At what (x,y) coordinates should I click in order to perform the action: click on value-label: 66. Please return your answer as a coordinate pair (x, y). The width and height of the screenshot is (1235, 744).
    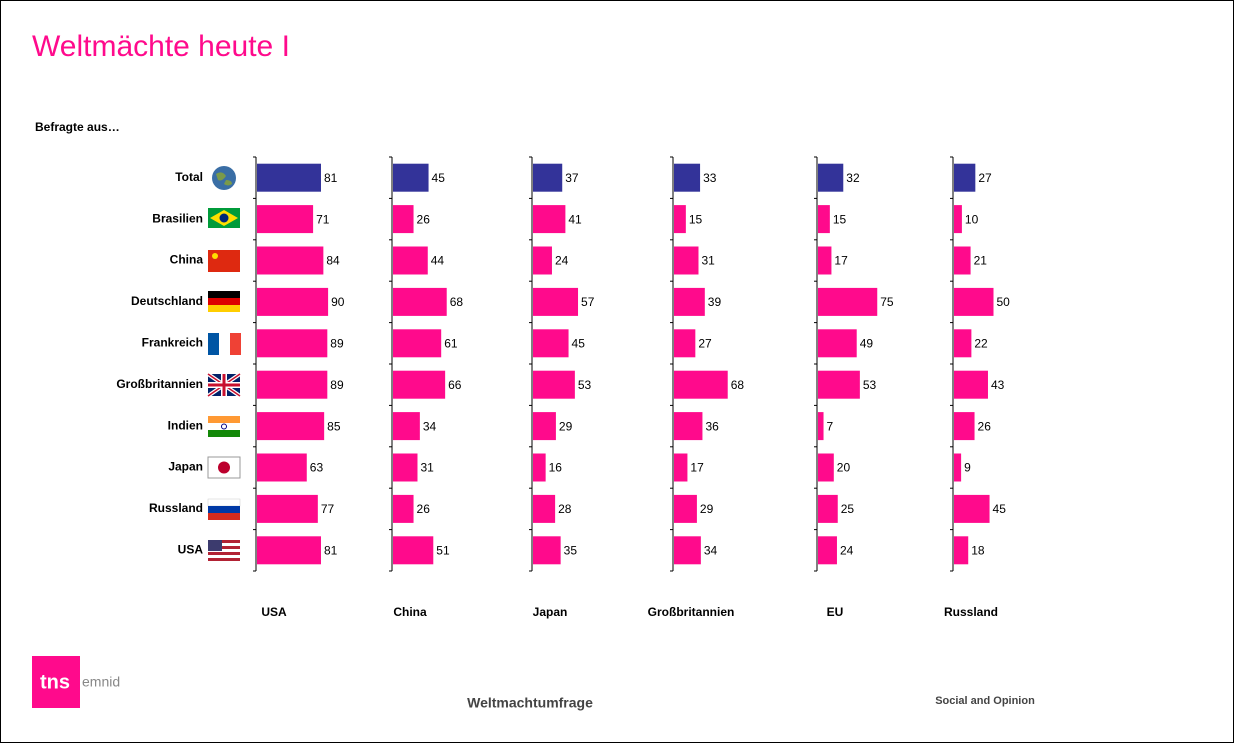
    Looking at the image, I should click on (455, 385).